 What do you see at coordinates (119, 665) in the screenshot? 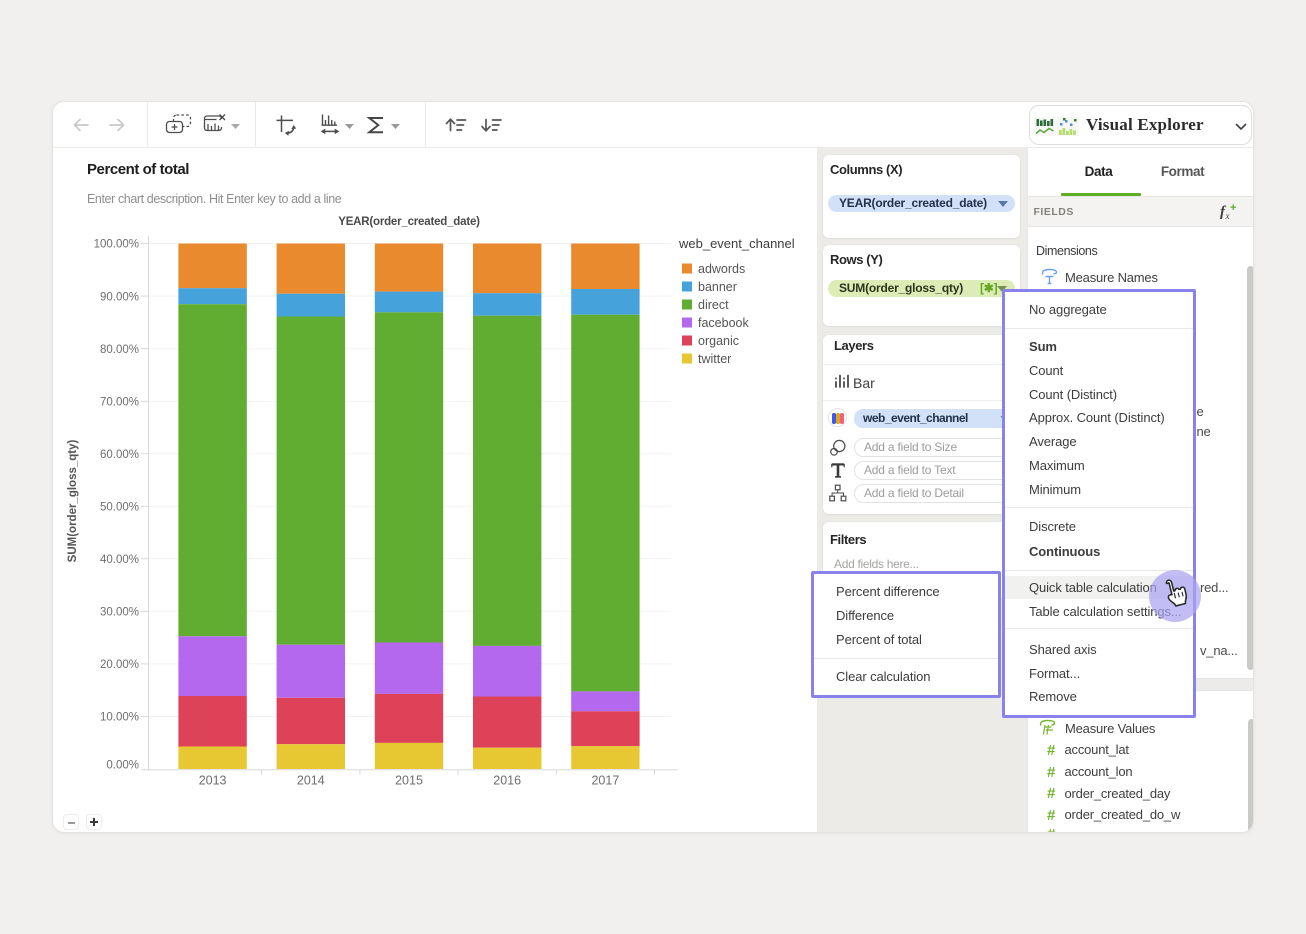
I see `svg-text: 20.00%` at bounding box center [119, 665].